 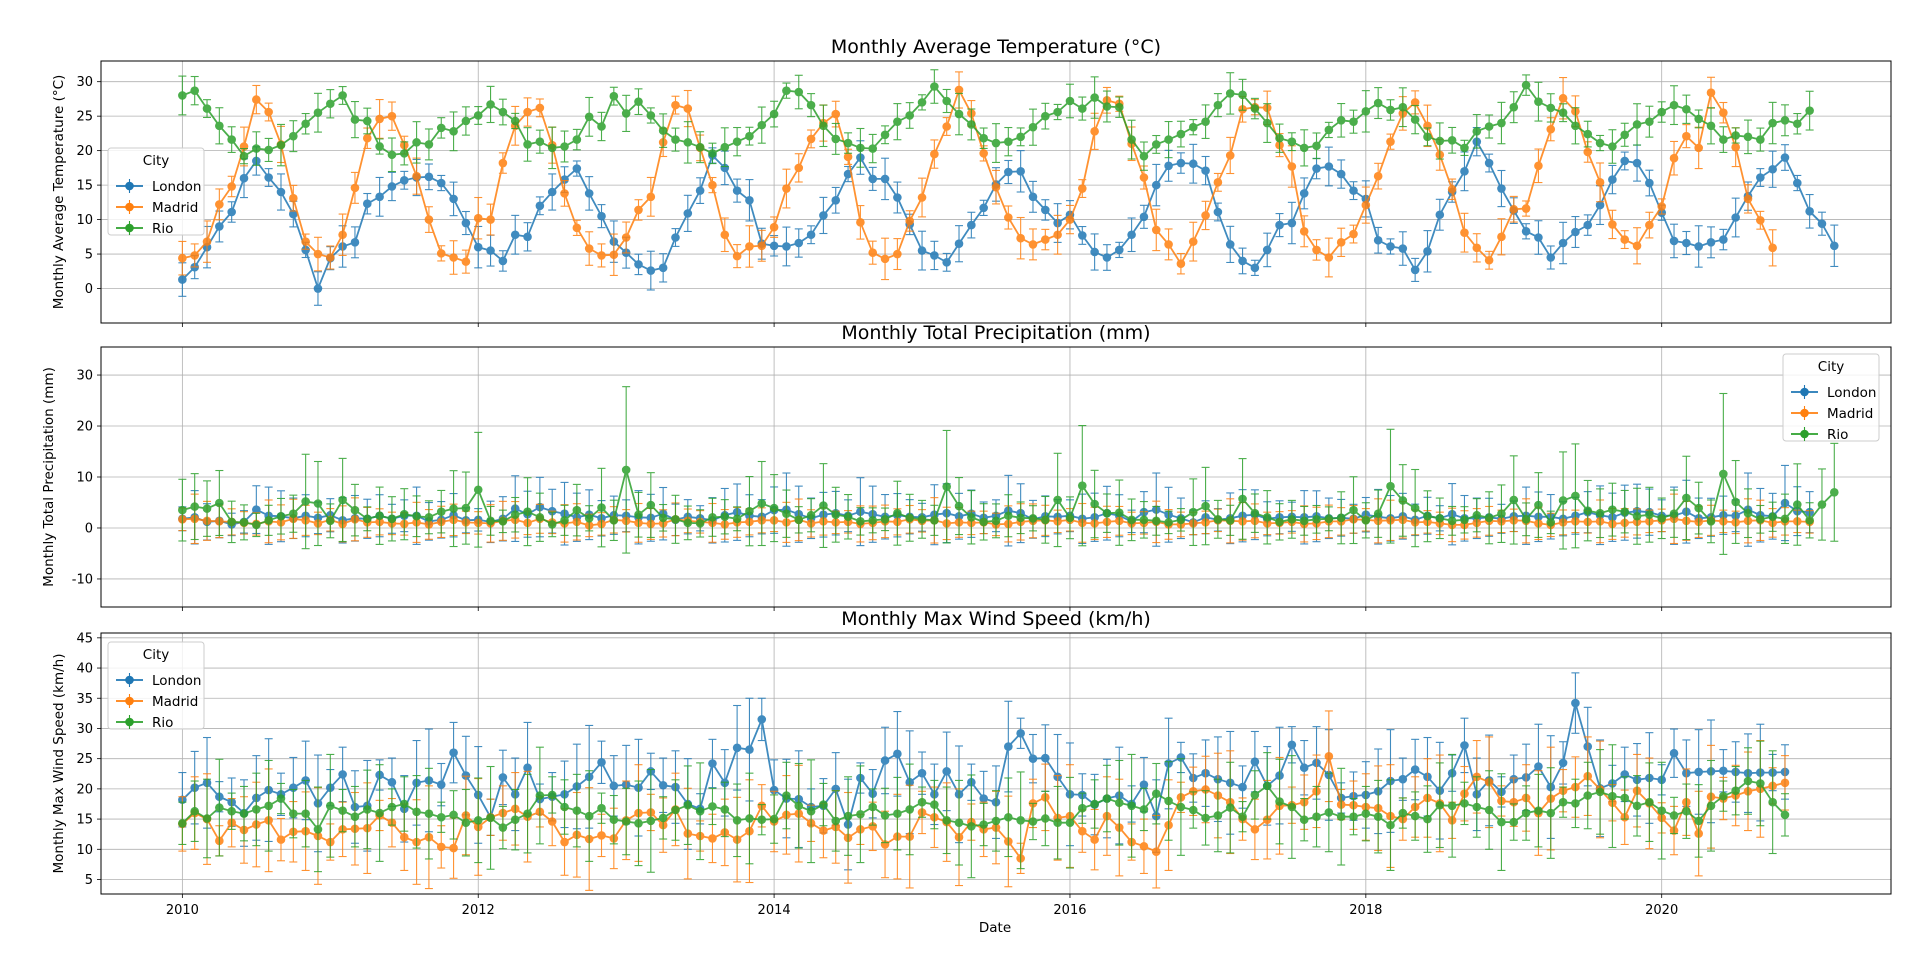 I want to click on y-tick-label: 30, so click(x=84, y=376).